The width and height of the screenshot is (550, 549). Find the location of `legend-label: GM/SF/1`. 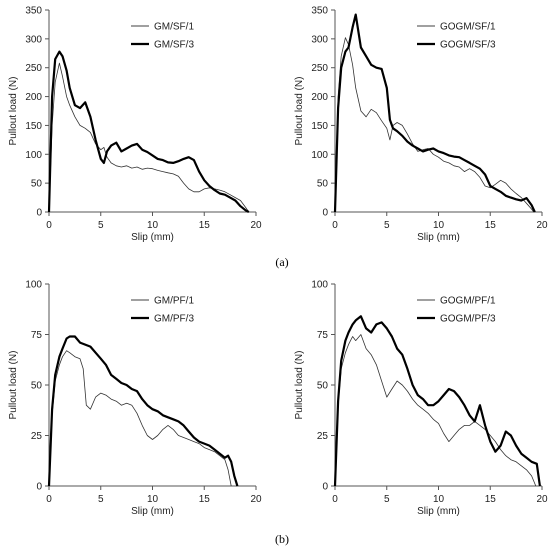

legend-label: GM/SF/1 is located at coordinates (174, 27).